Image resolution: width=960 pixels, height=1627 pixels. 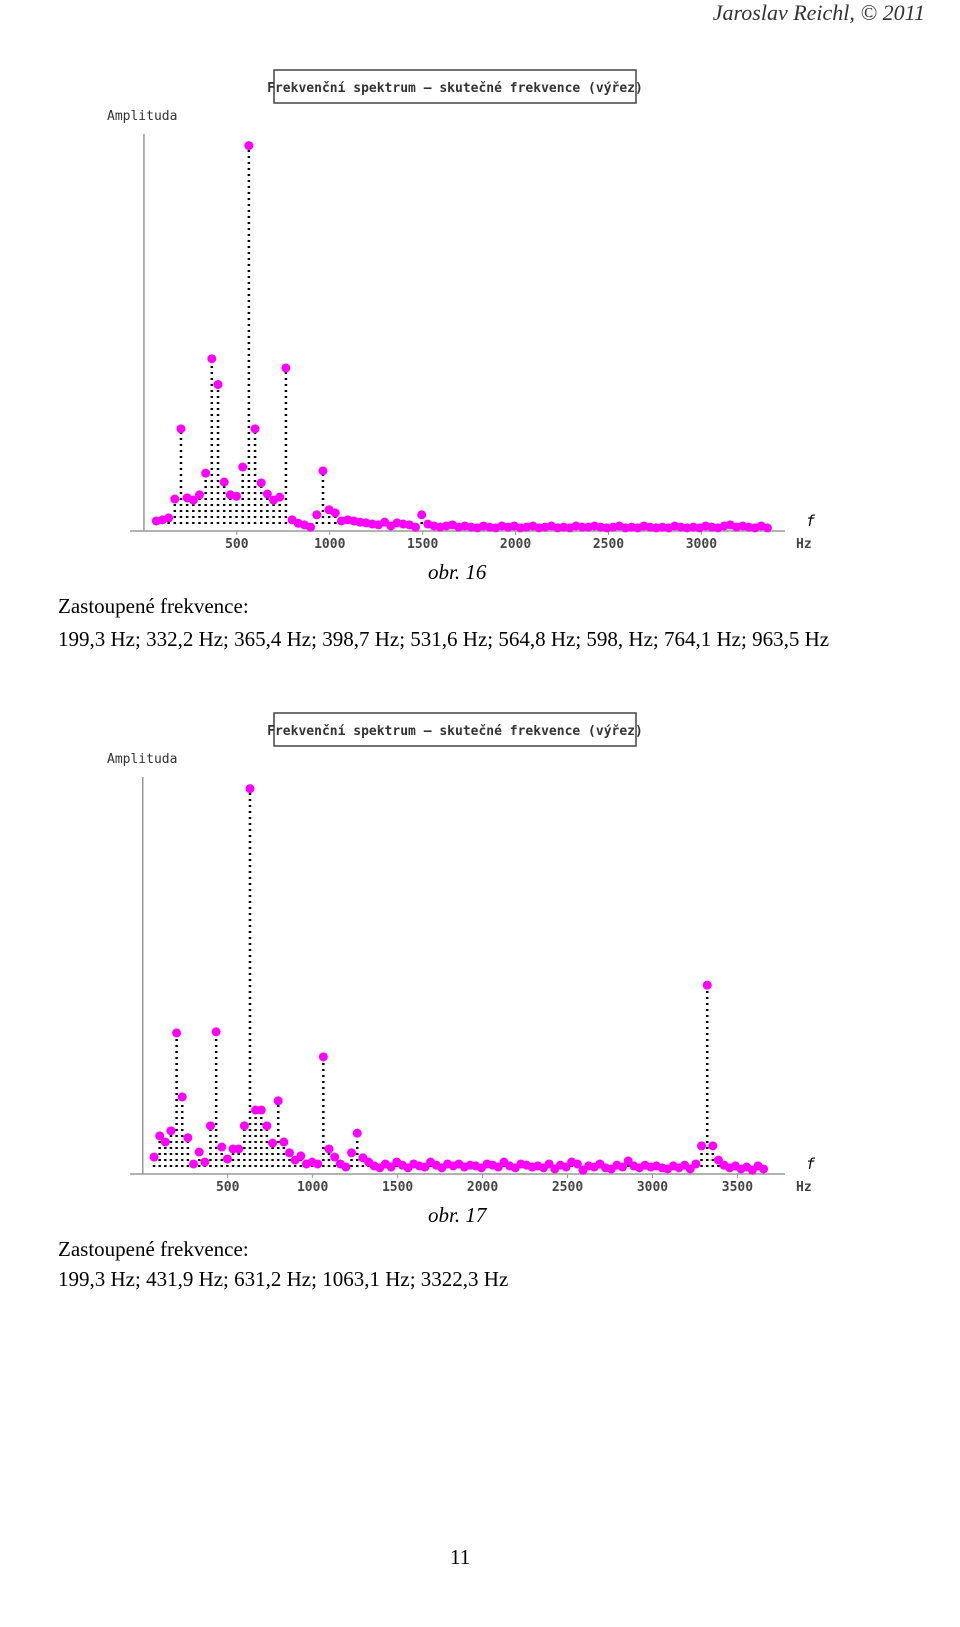 What do you see at coordinates (737, 1187) in the screenshot?
I see `x-tick-label: 3500` at bounding box center [737, 1187].